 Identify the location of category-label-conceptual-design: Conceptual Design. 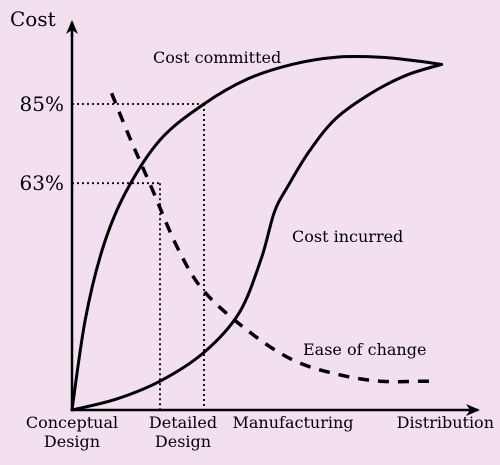
(72, 432).